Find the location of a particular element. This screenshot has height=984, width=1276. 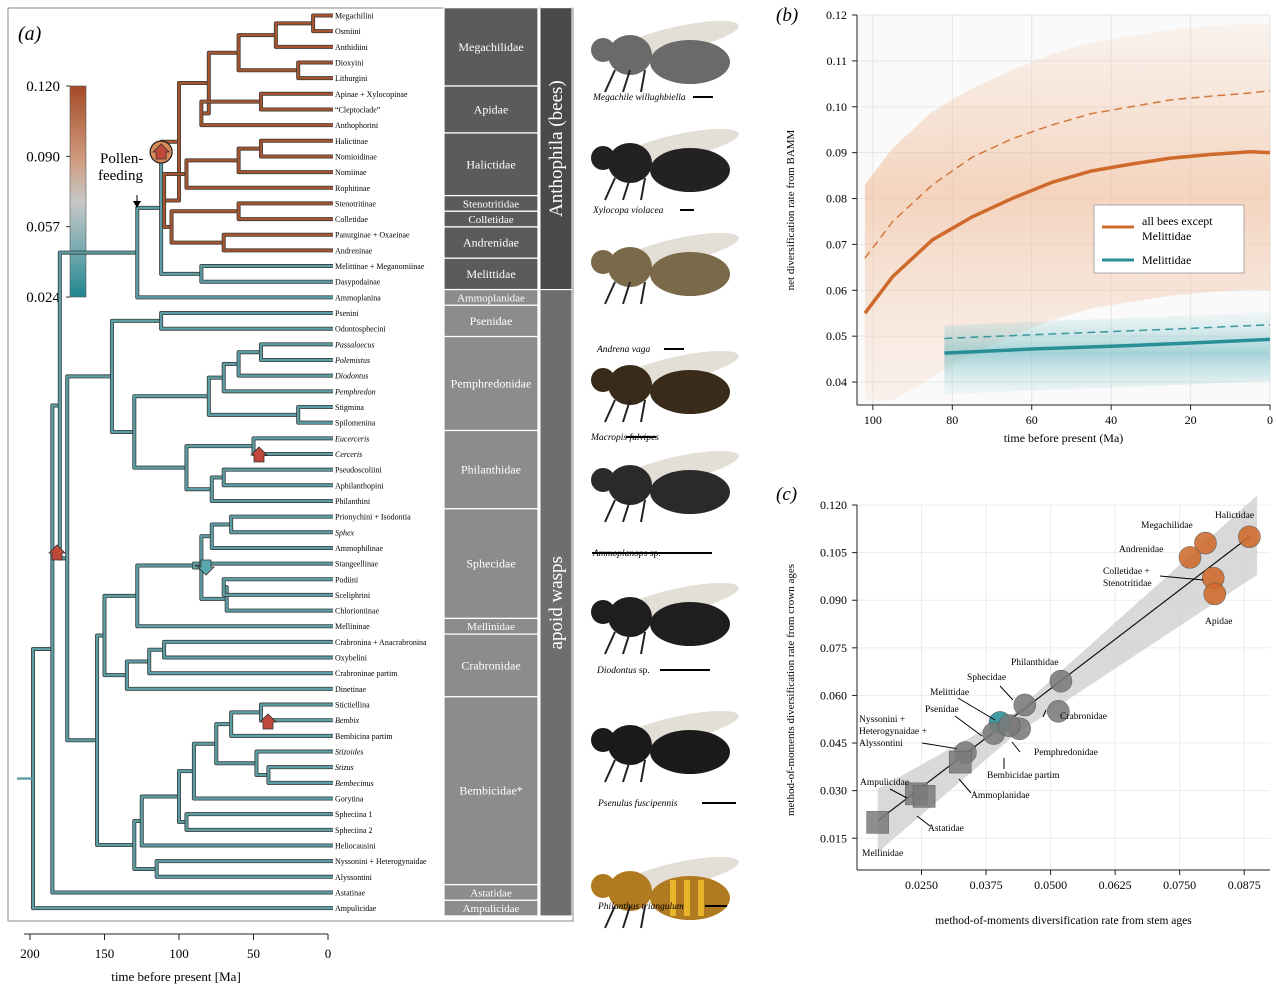

family-label: Psenidae is located at coordinates (491, 321).